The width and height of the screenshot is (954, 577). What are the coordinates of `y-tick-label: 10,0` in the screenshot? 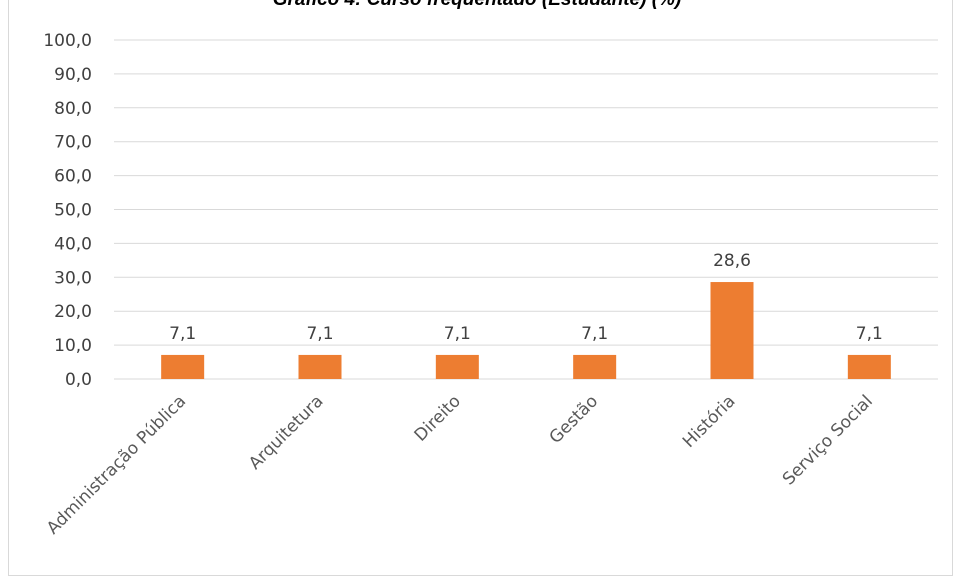 It's located at (73, 346).